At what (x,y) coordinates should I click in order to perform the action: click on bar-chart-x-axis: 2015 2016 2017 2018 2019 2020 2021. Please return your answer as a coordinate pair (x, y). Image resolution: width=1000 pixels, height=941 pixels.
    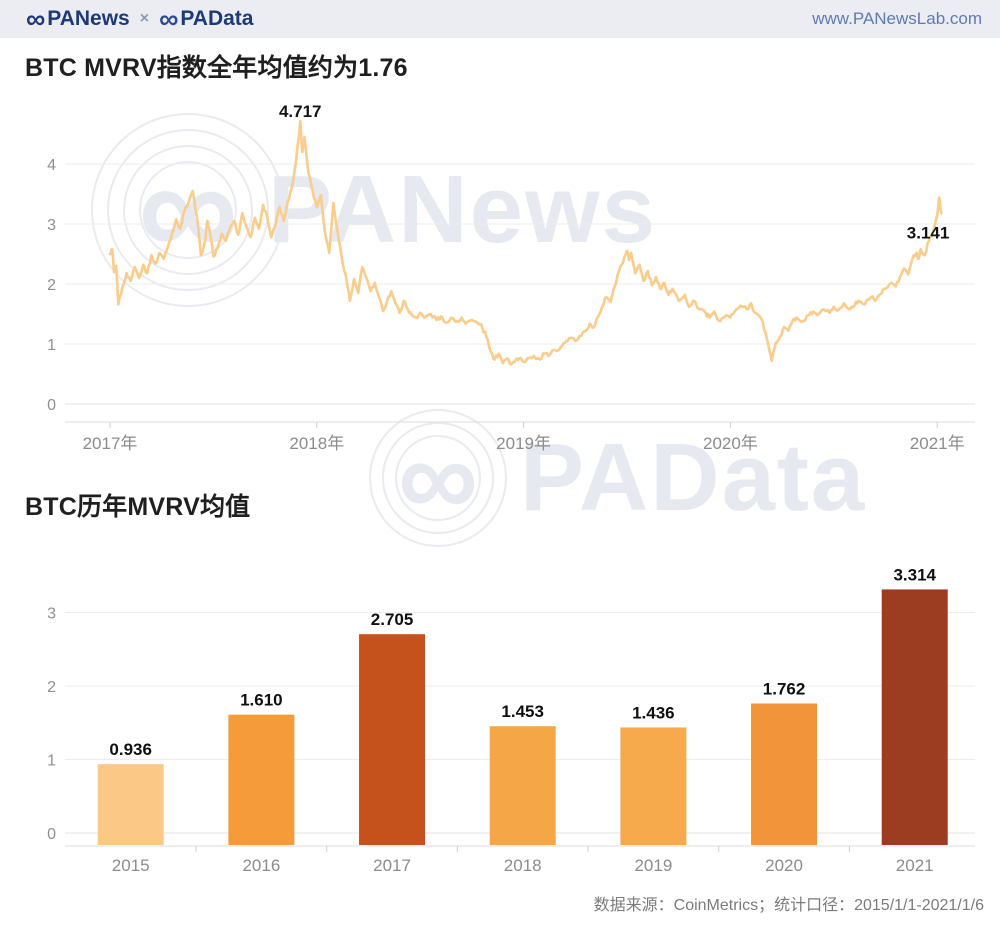
    Looking at the image, I should click on (520, 860).